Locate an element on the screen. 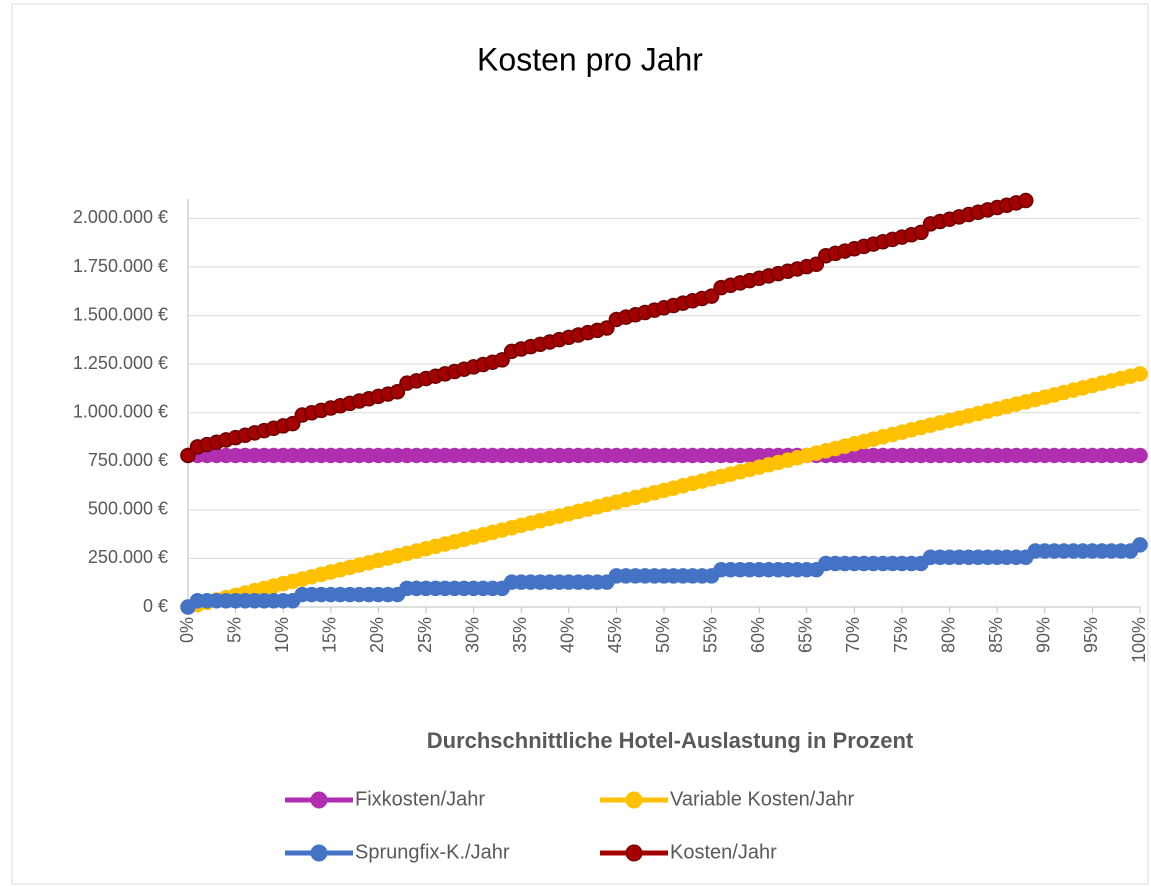 The width and height of the screenshot is (1151, 886). legend-label: Kosten/Jahr is located at coordinates (723, 852).